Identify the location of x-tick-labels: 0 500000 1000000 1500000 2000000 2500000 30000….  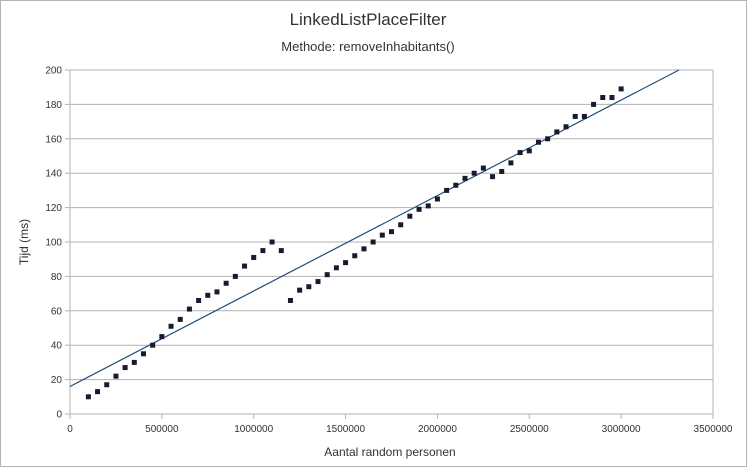
(400, 429).